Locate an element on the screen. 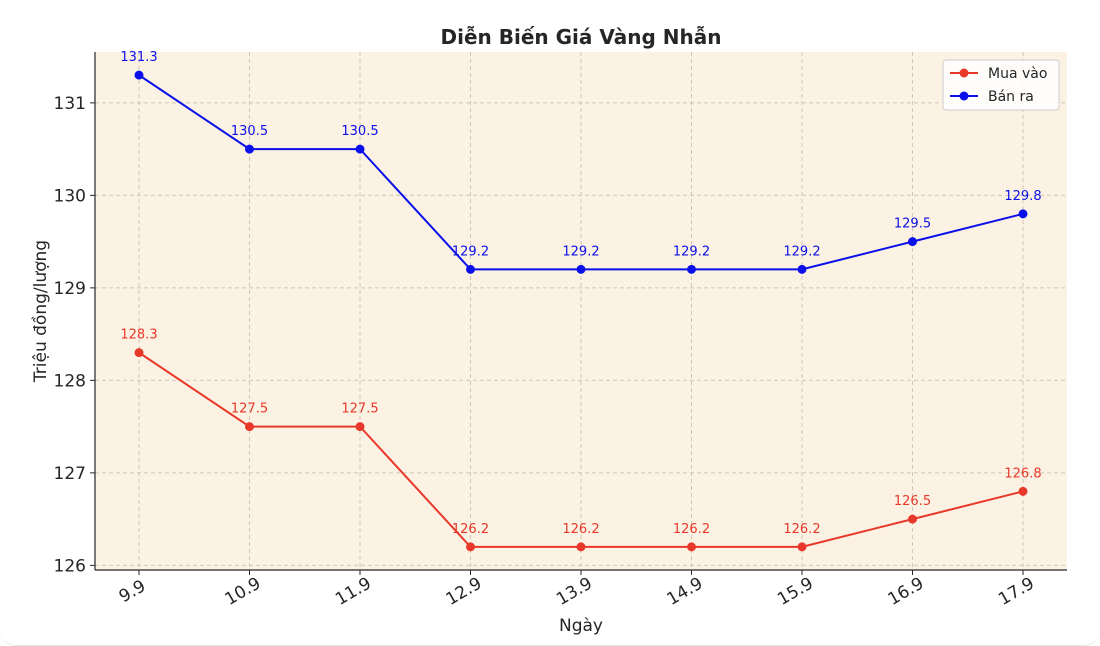 Image resolution: width=1100 pixels, height=646 pixels. data-label: 129.5 is located at coordinates (912, 224).